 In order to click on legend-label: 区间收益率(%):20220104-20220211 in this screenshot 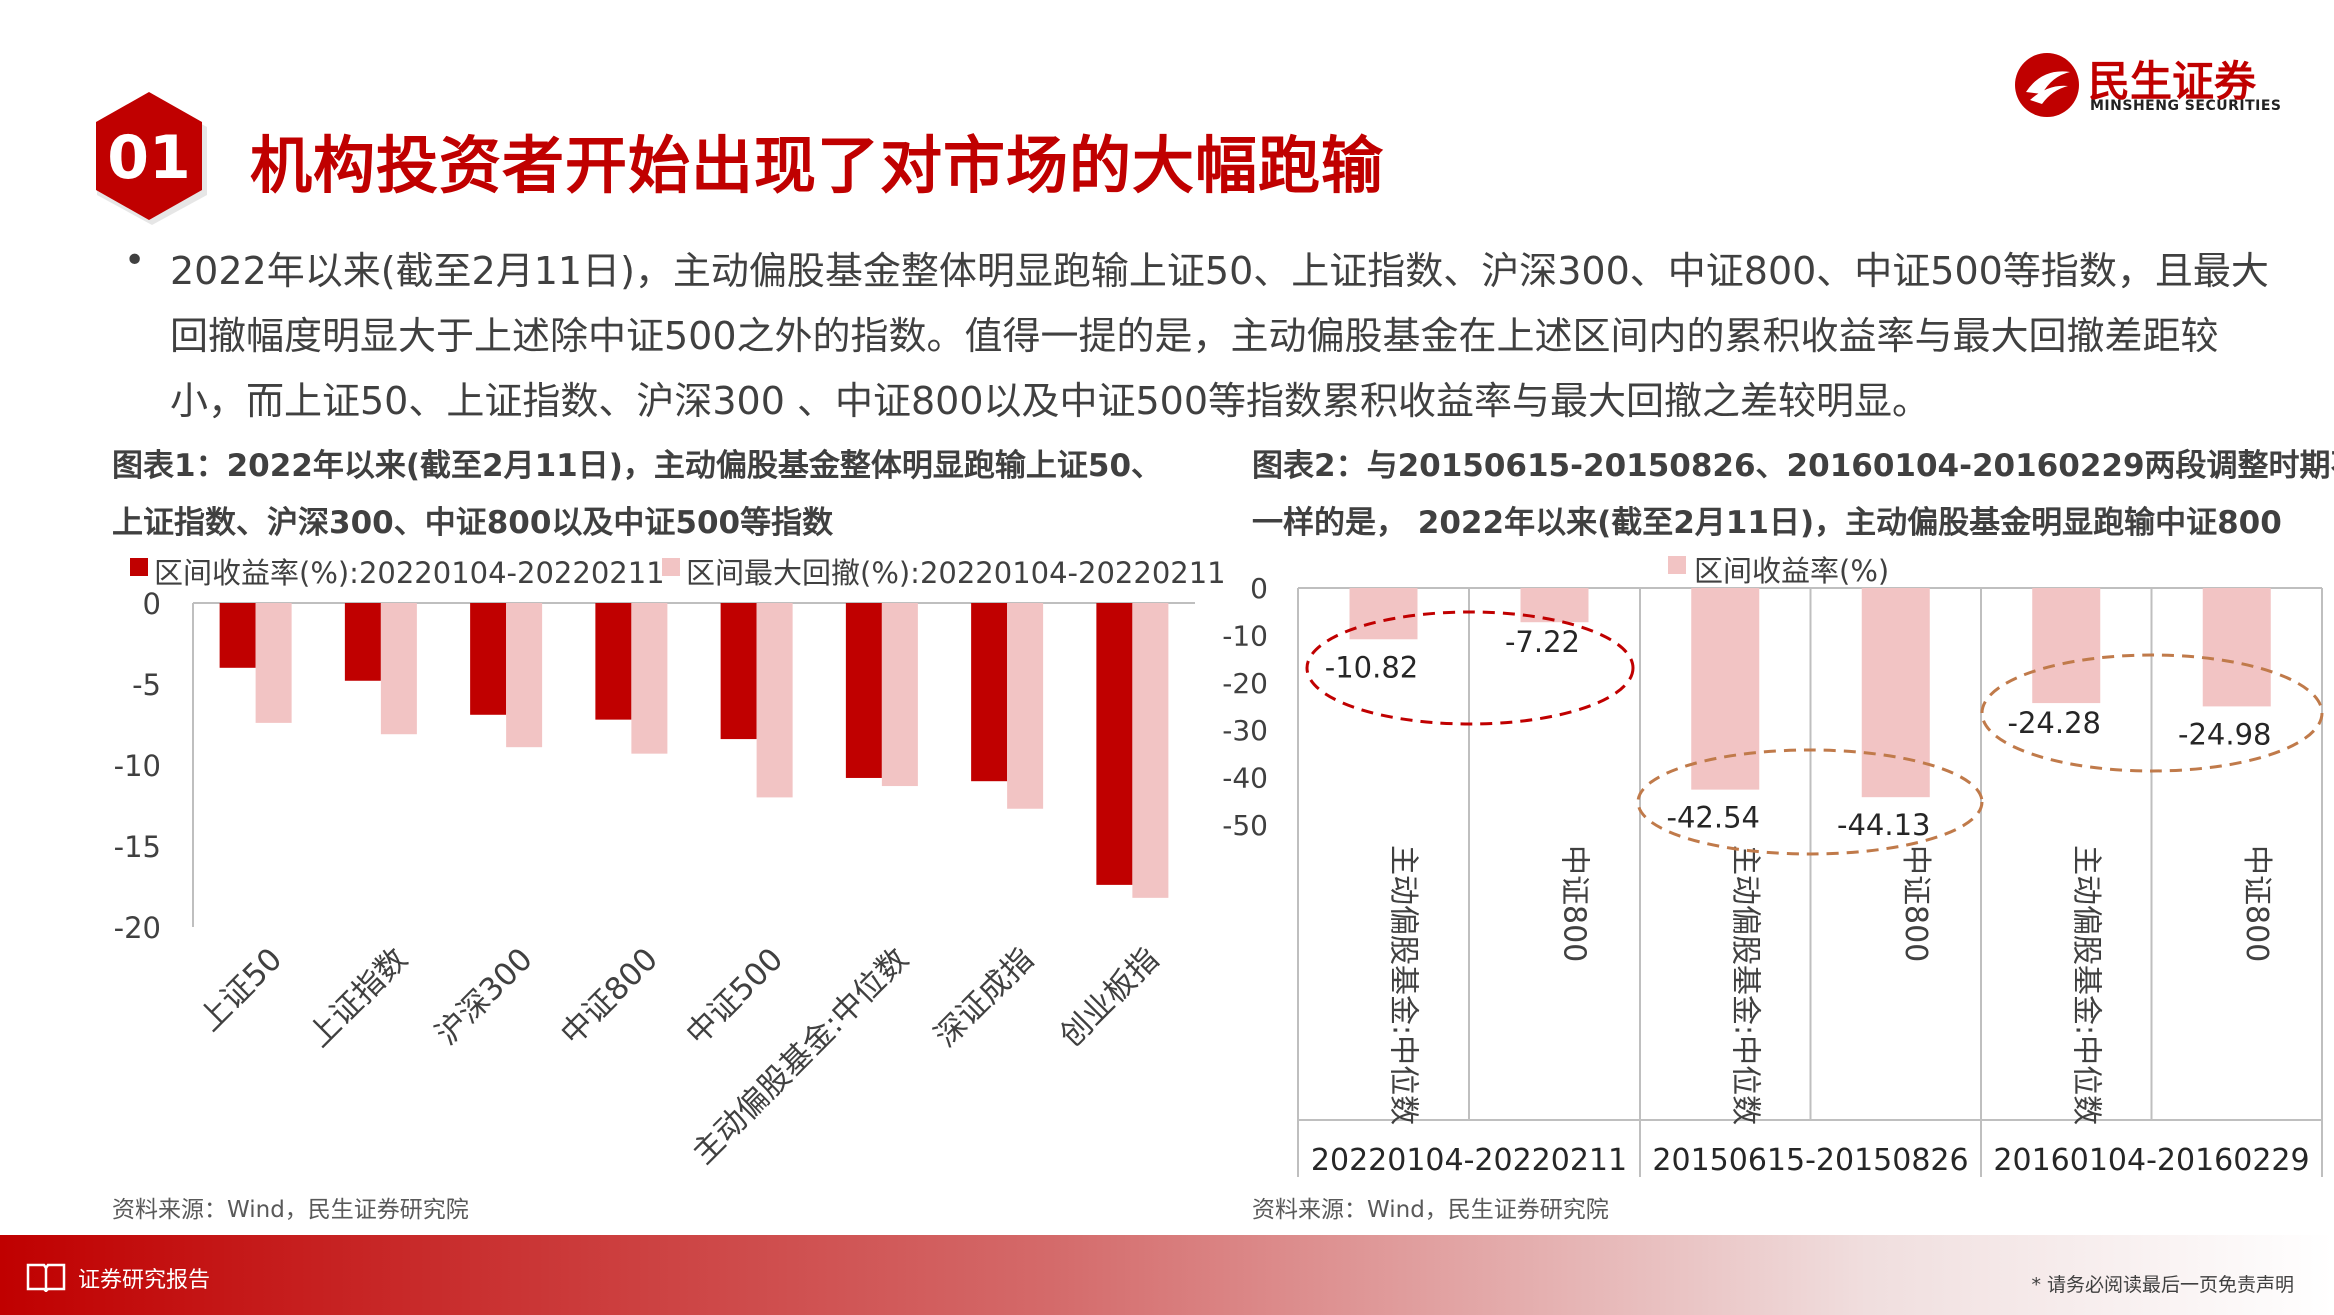, I will do `click(409, 573)`.